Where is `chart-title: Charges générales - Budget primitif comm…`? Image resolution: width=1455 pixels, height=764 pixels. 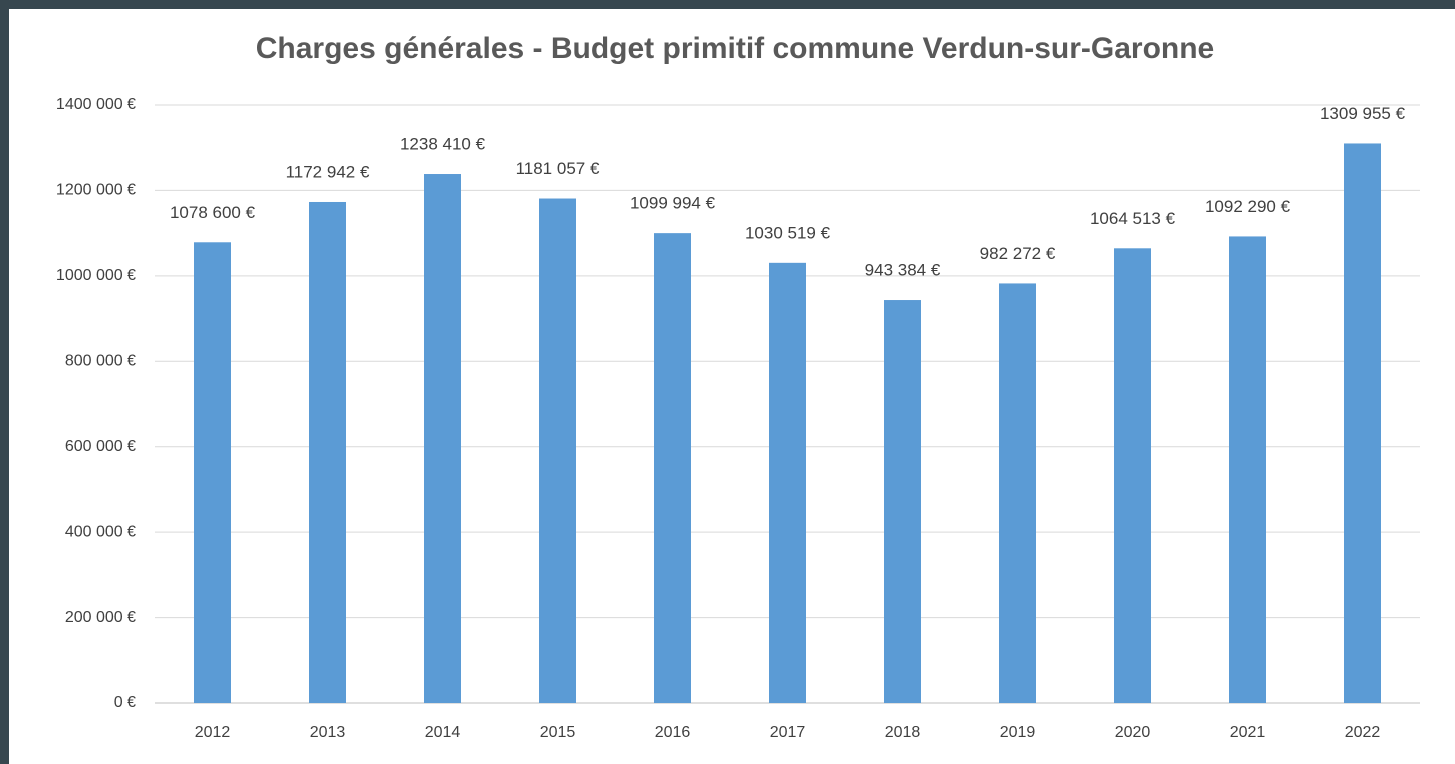
chart-title: Charges générales - Budget primitif comm… is located at coordinates (735, 48).